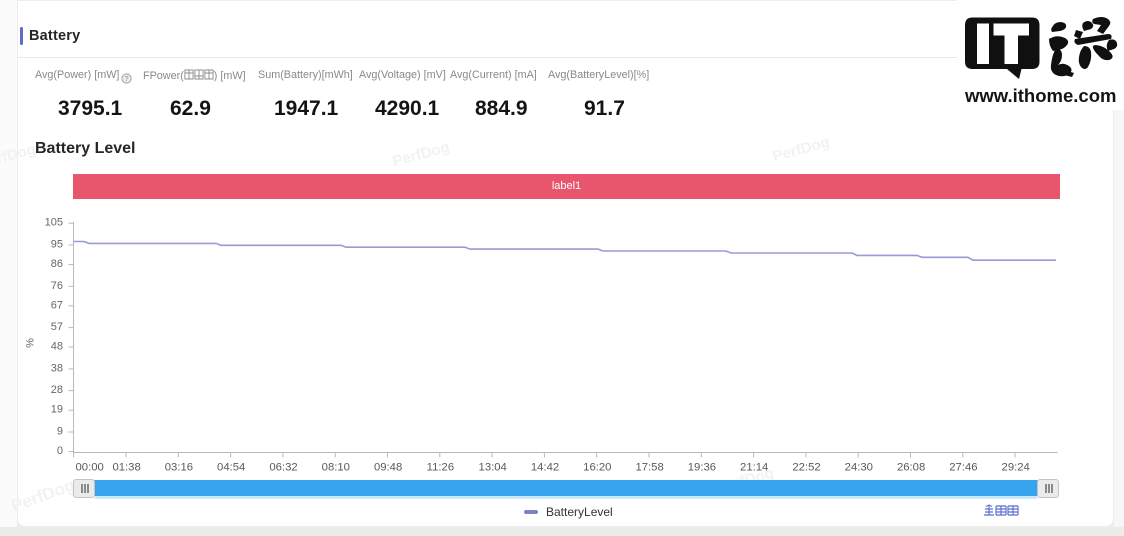  I want to click on svg-text: 67, so click(57, 305).